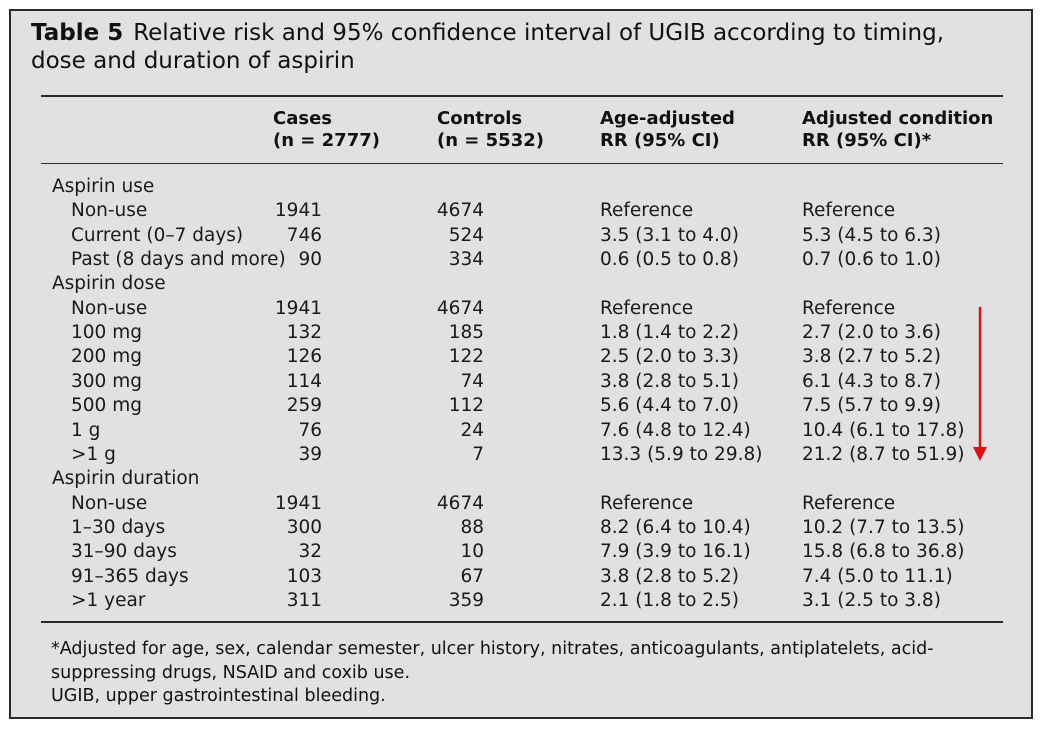 This screenshot has width=1045, height=731. Describe the element at coordinates (867, 140) in the screenshot. I see `header-adj-line2: RR (95% CI)*` at that location.